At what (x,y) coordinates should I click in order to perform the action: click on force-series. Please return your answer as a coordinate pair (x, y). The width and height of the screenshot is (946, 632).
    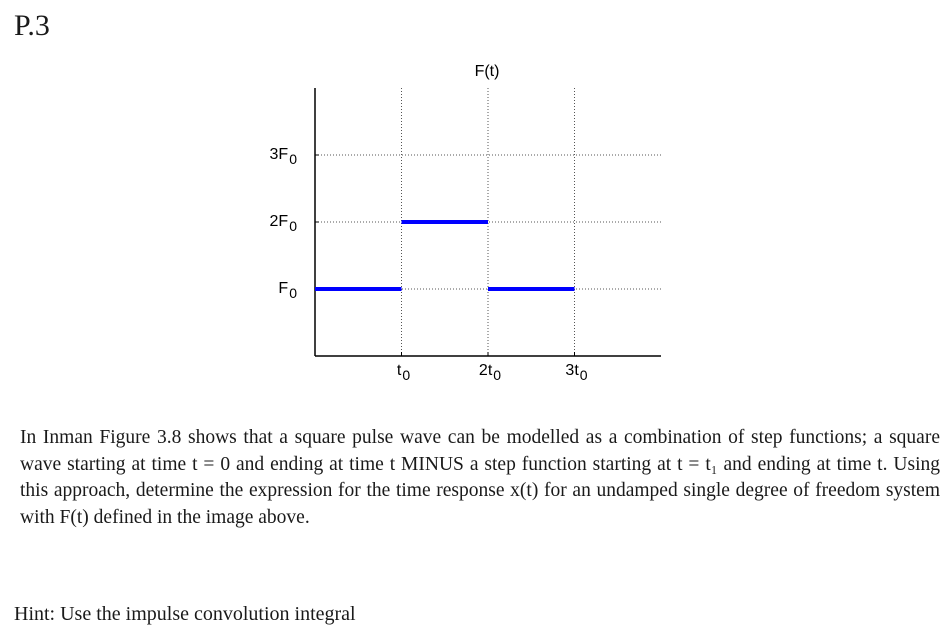
    Looking at the image, I should click on (445, 255).